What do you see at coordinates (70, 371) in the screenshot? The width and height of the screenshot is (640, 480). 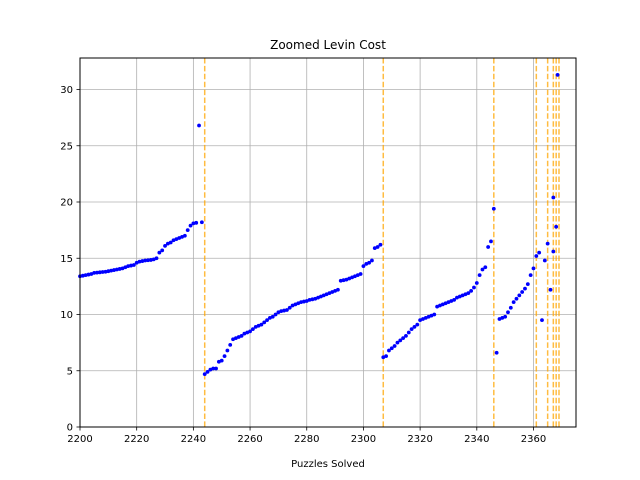 I see `y-tick-label: 5` at bounding box center [70, 371].